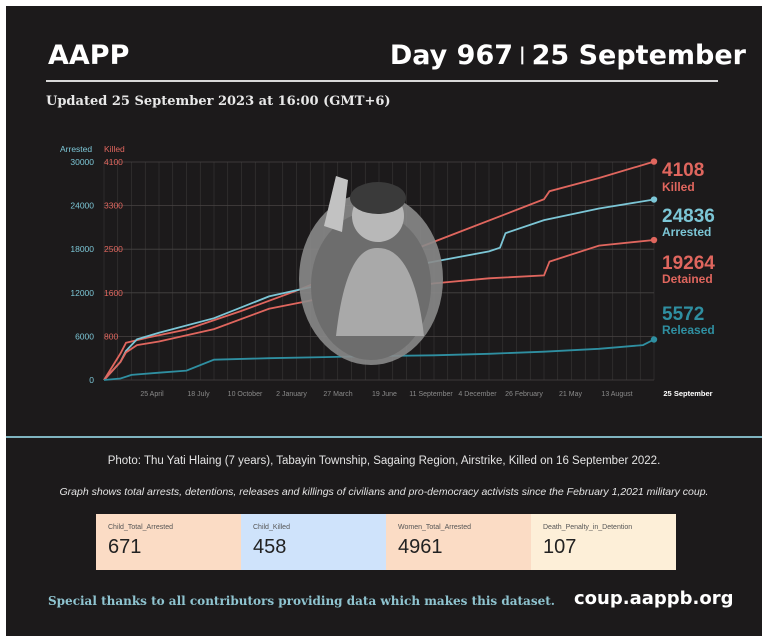 The width and height of the screenshot is (768, 643). What do you see at coordinates (560, 547) in the screenshot?
I see `stat-value: 107` at bounding box center [560, 547].